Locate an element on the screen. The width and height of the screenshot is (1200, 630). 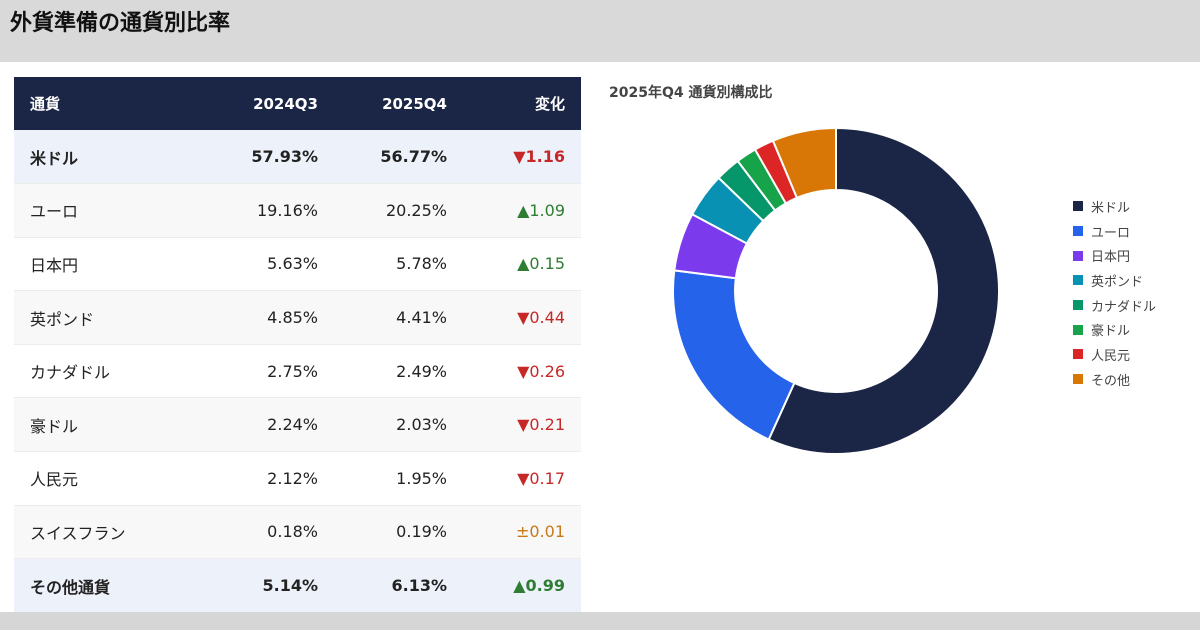
cell-2025q4: 20.25% is located at coordinates (416, 210).